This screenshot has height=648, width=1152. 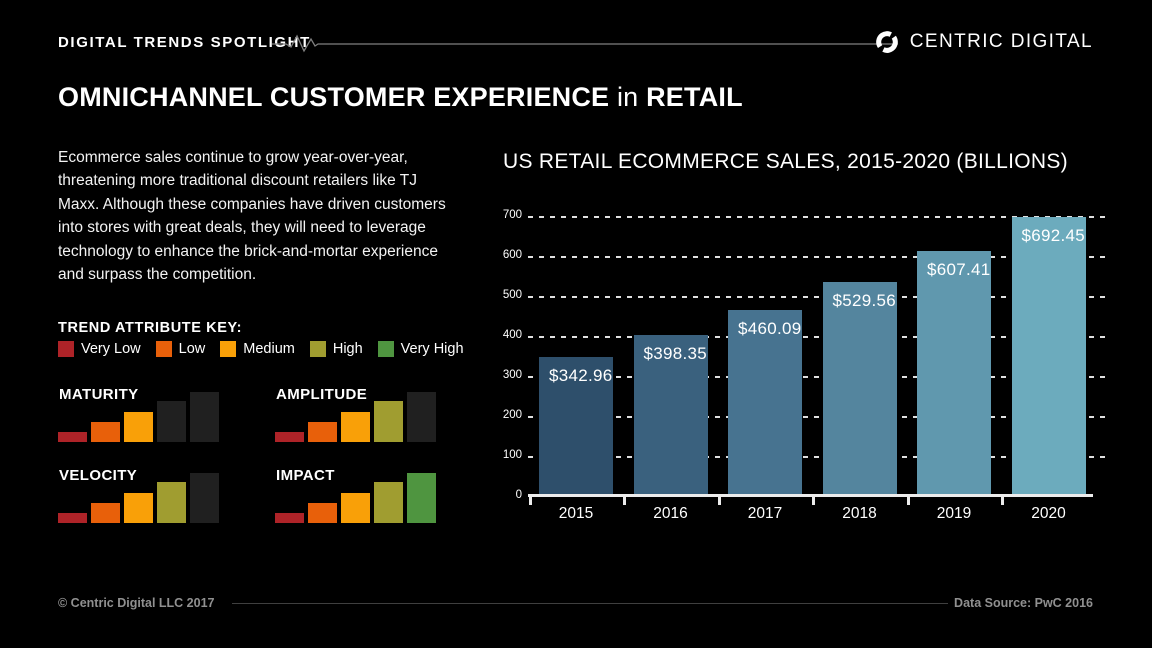 I want to click on attribute-block: AMPLITUDE, so click(x=356, y=414).